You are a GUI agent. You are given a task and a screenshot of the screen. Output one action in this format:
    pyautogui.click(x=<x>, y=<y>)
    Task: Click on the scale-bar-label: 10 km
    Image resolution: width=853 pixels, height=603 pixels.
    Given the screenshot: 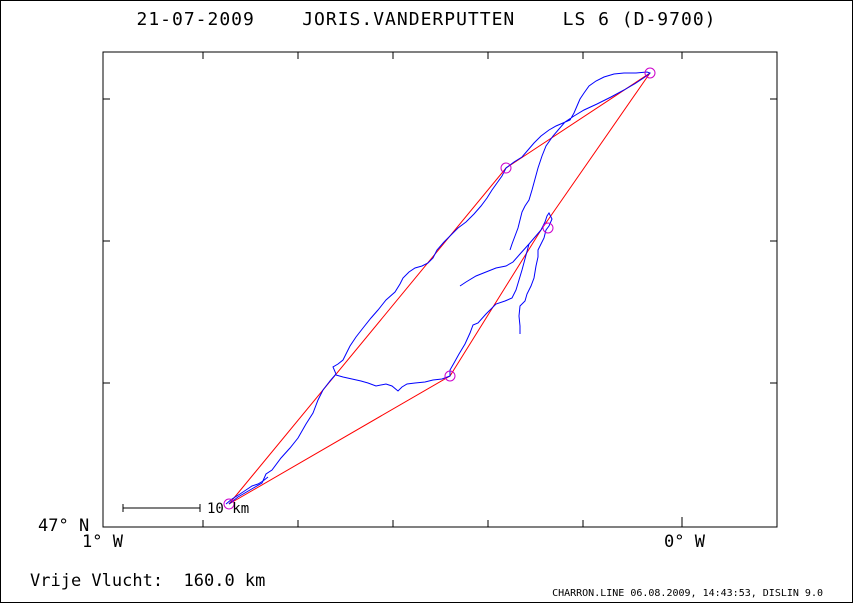 What is the action you would take?
    pyautogui.click(x=228, y=509)
    